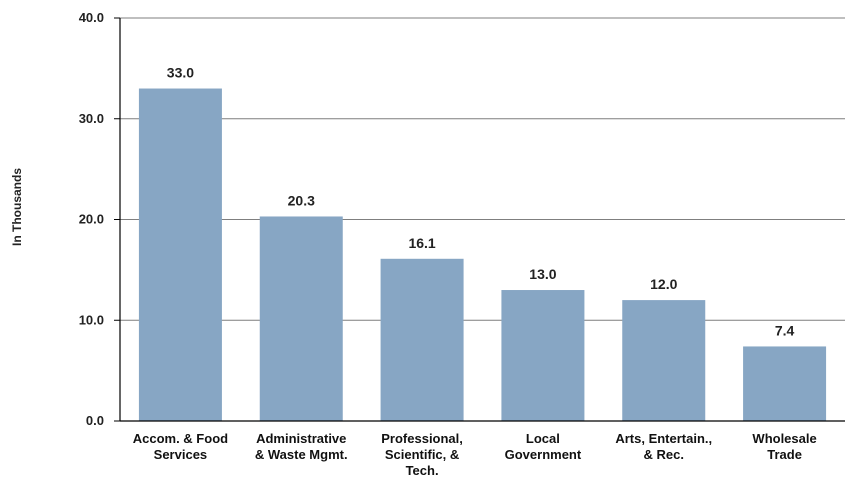 This screenshot has height=478, width=858. Describe the element at coordinates (785, 330) in the screenshot. I see `data-label: 7.4` at that location.